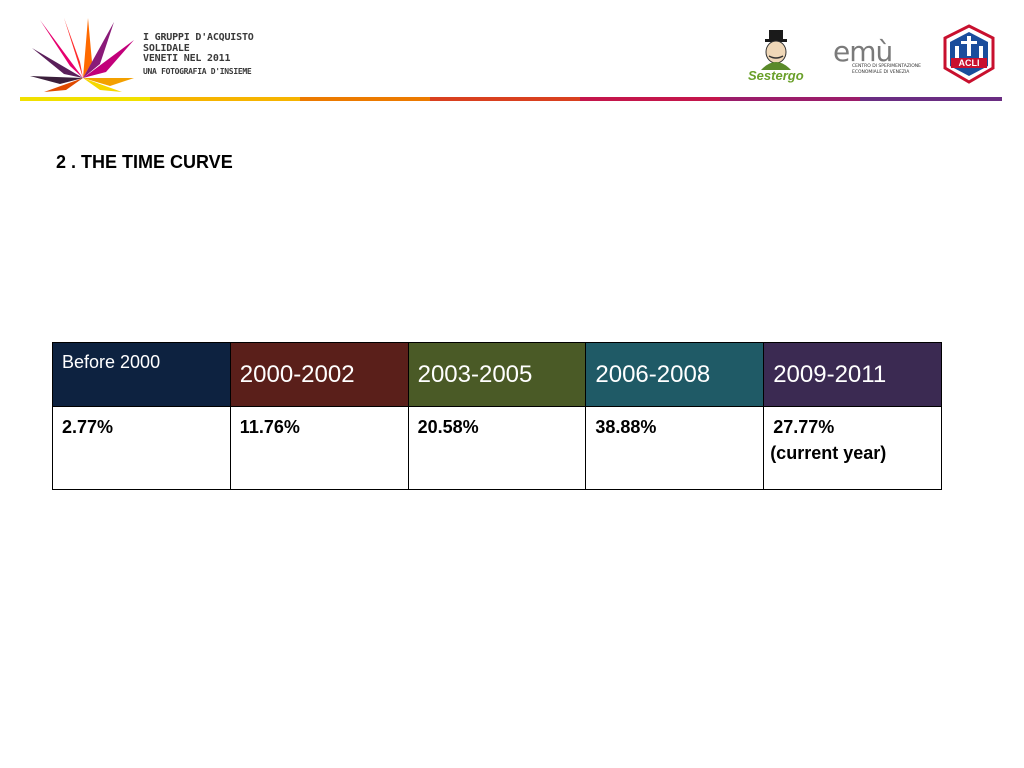 Image resolution: width=1024 pixels, height=768 pixels. I want to click on slide-title: 2 . THE TIME CURVE, so click(144, 162).